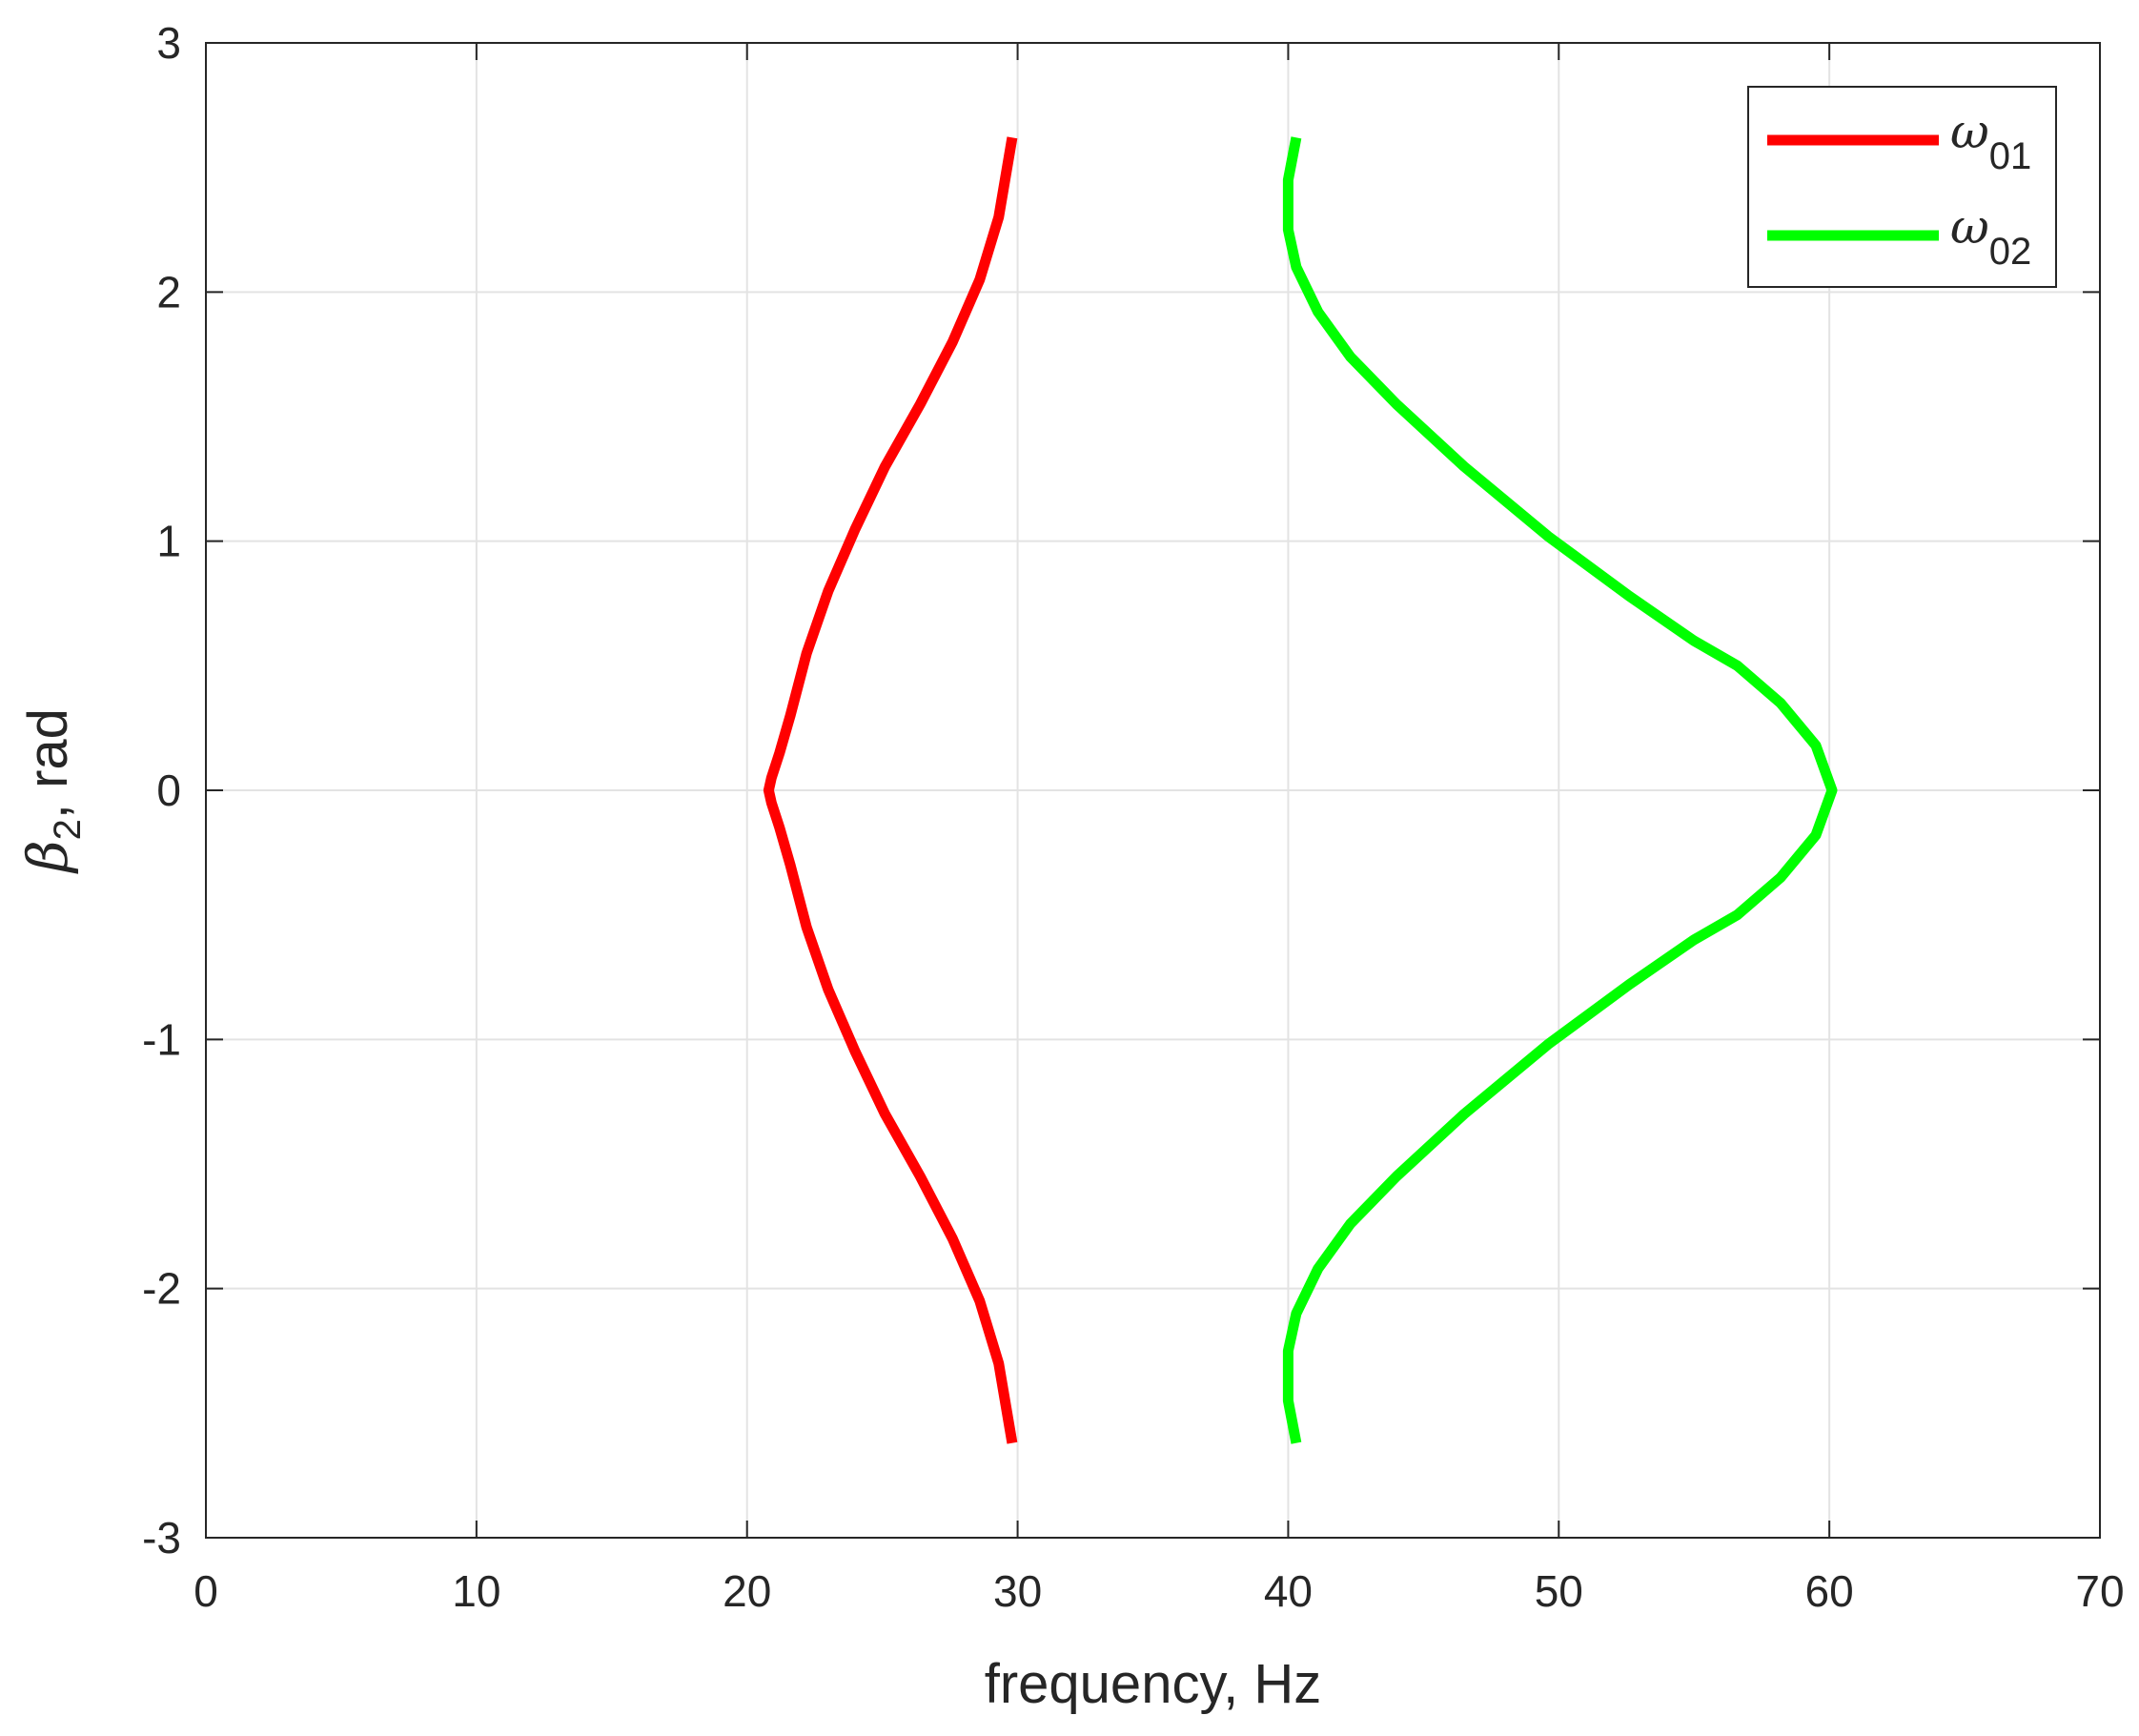  I want to click on y-tick-label: 3, so click(169, 43).